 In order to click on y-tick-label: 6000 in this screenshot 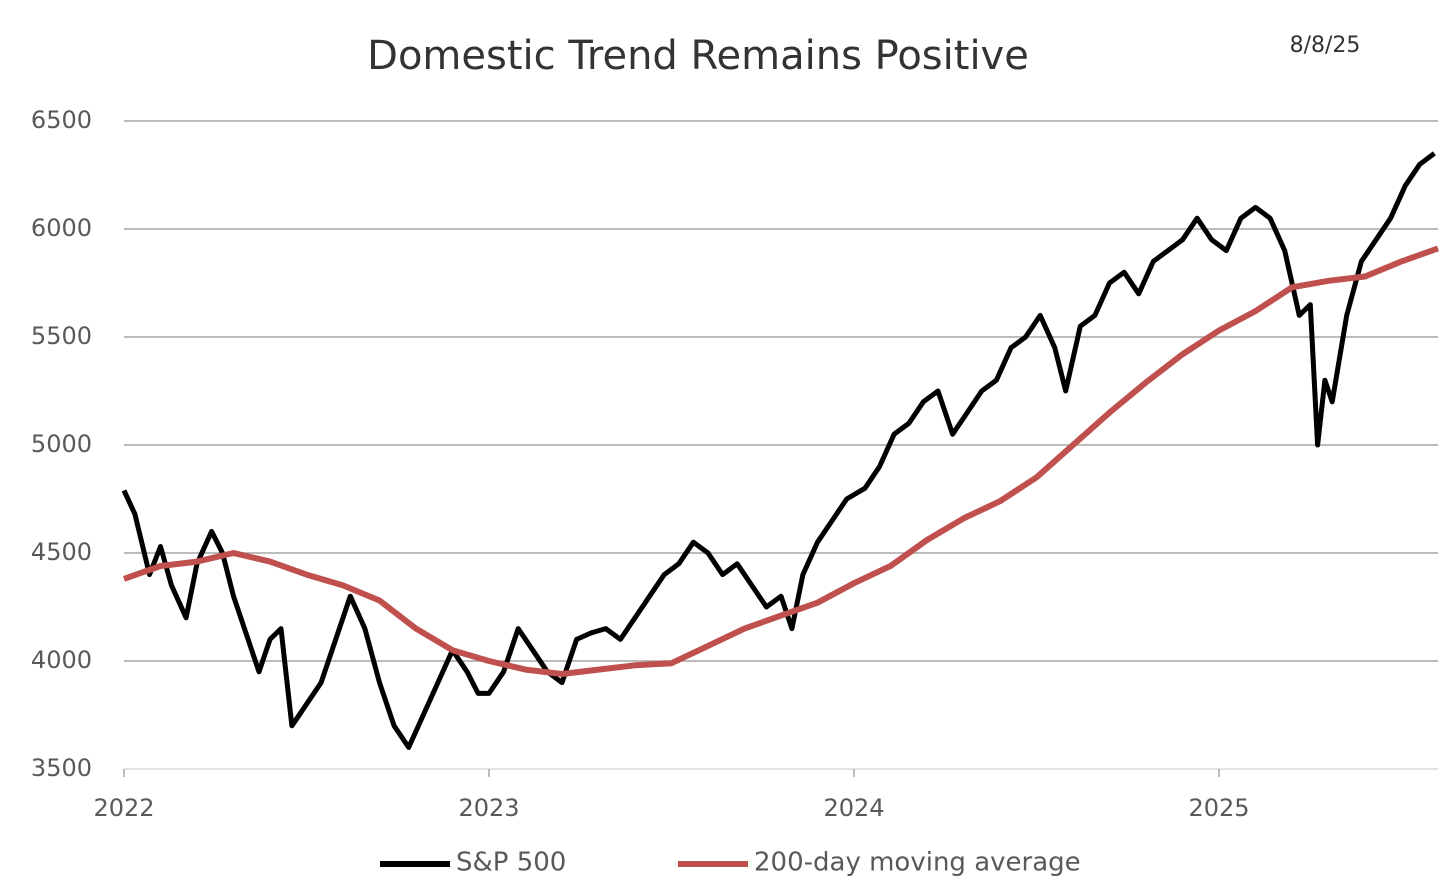, I will do `click(61, 228)`.